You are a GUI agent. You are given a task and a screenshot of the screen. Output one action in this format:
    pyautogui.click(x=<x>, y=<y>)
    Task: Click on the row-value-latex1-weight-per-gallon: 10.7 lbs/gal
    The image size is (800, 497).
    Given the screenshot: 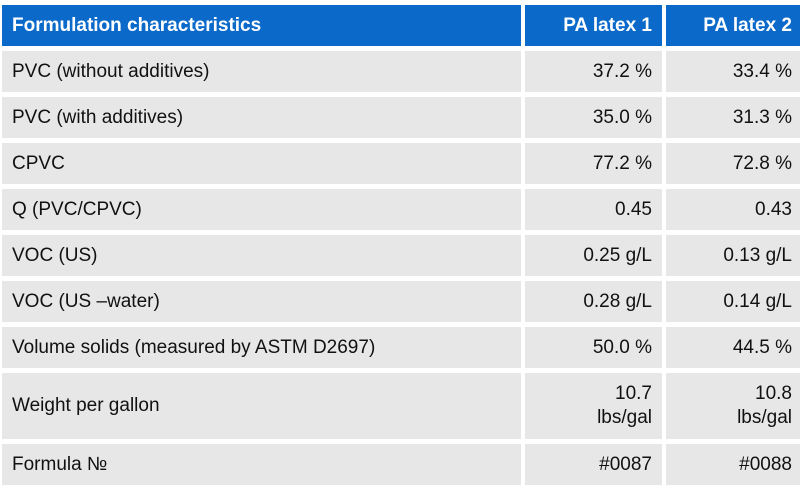 What is the action you would take?
    pyautogui.click(x=593, y=406)
    